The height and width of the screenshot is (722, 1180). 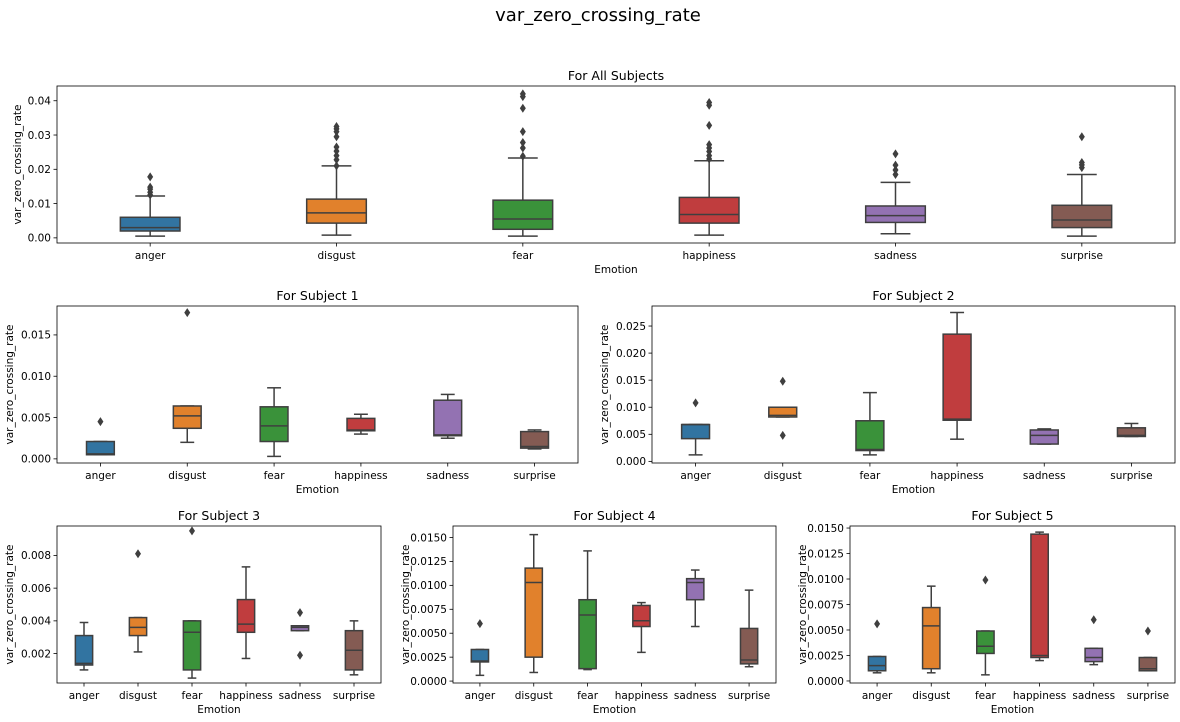 I want to click on y-tick-label: 0.0050, so click(x=428, y=634).